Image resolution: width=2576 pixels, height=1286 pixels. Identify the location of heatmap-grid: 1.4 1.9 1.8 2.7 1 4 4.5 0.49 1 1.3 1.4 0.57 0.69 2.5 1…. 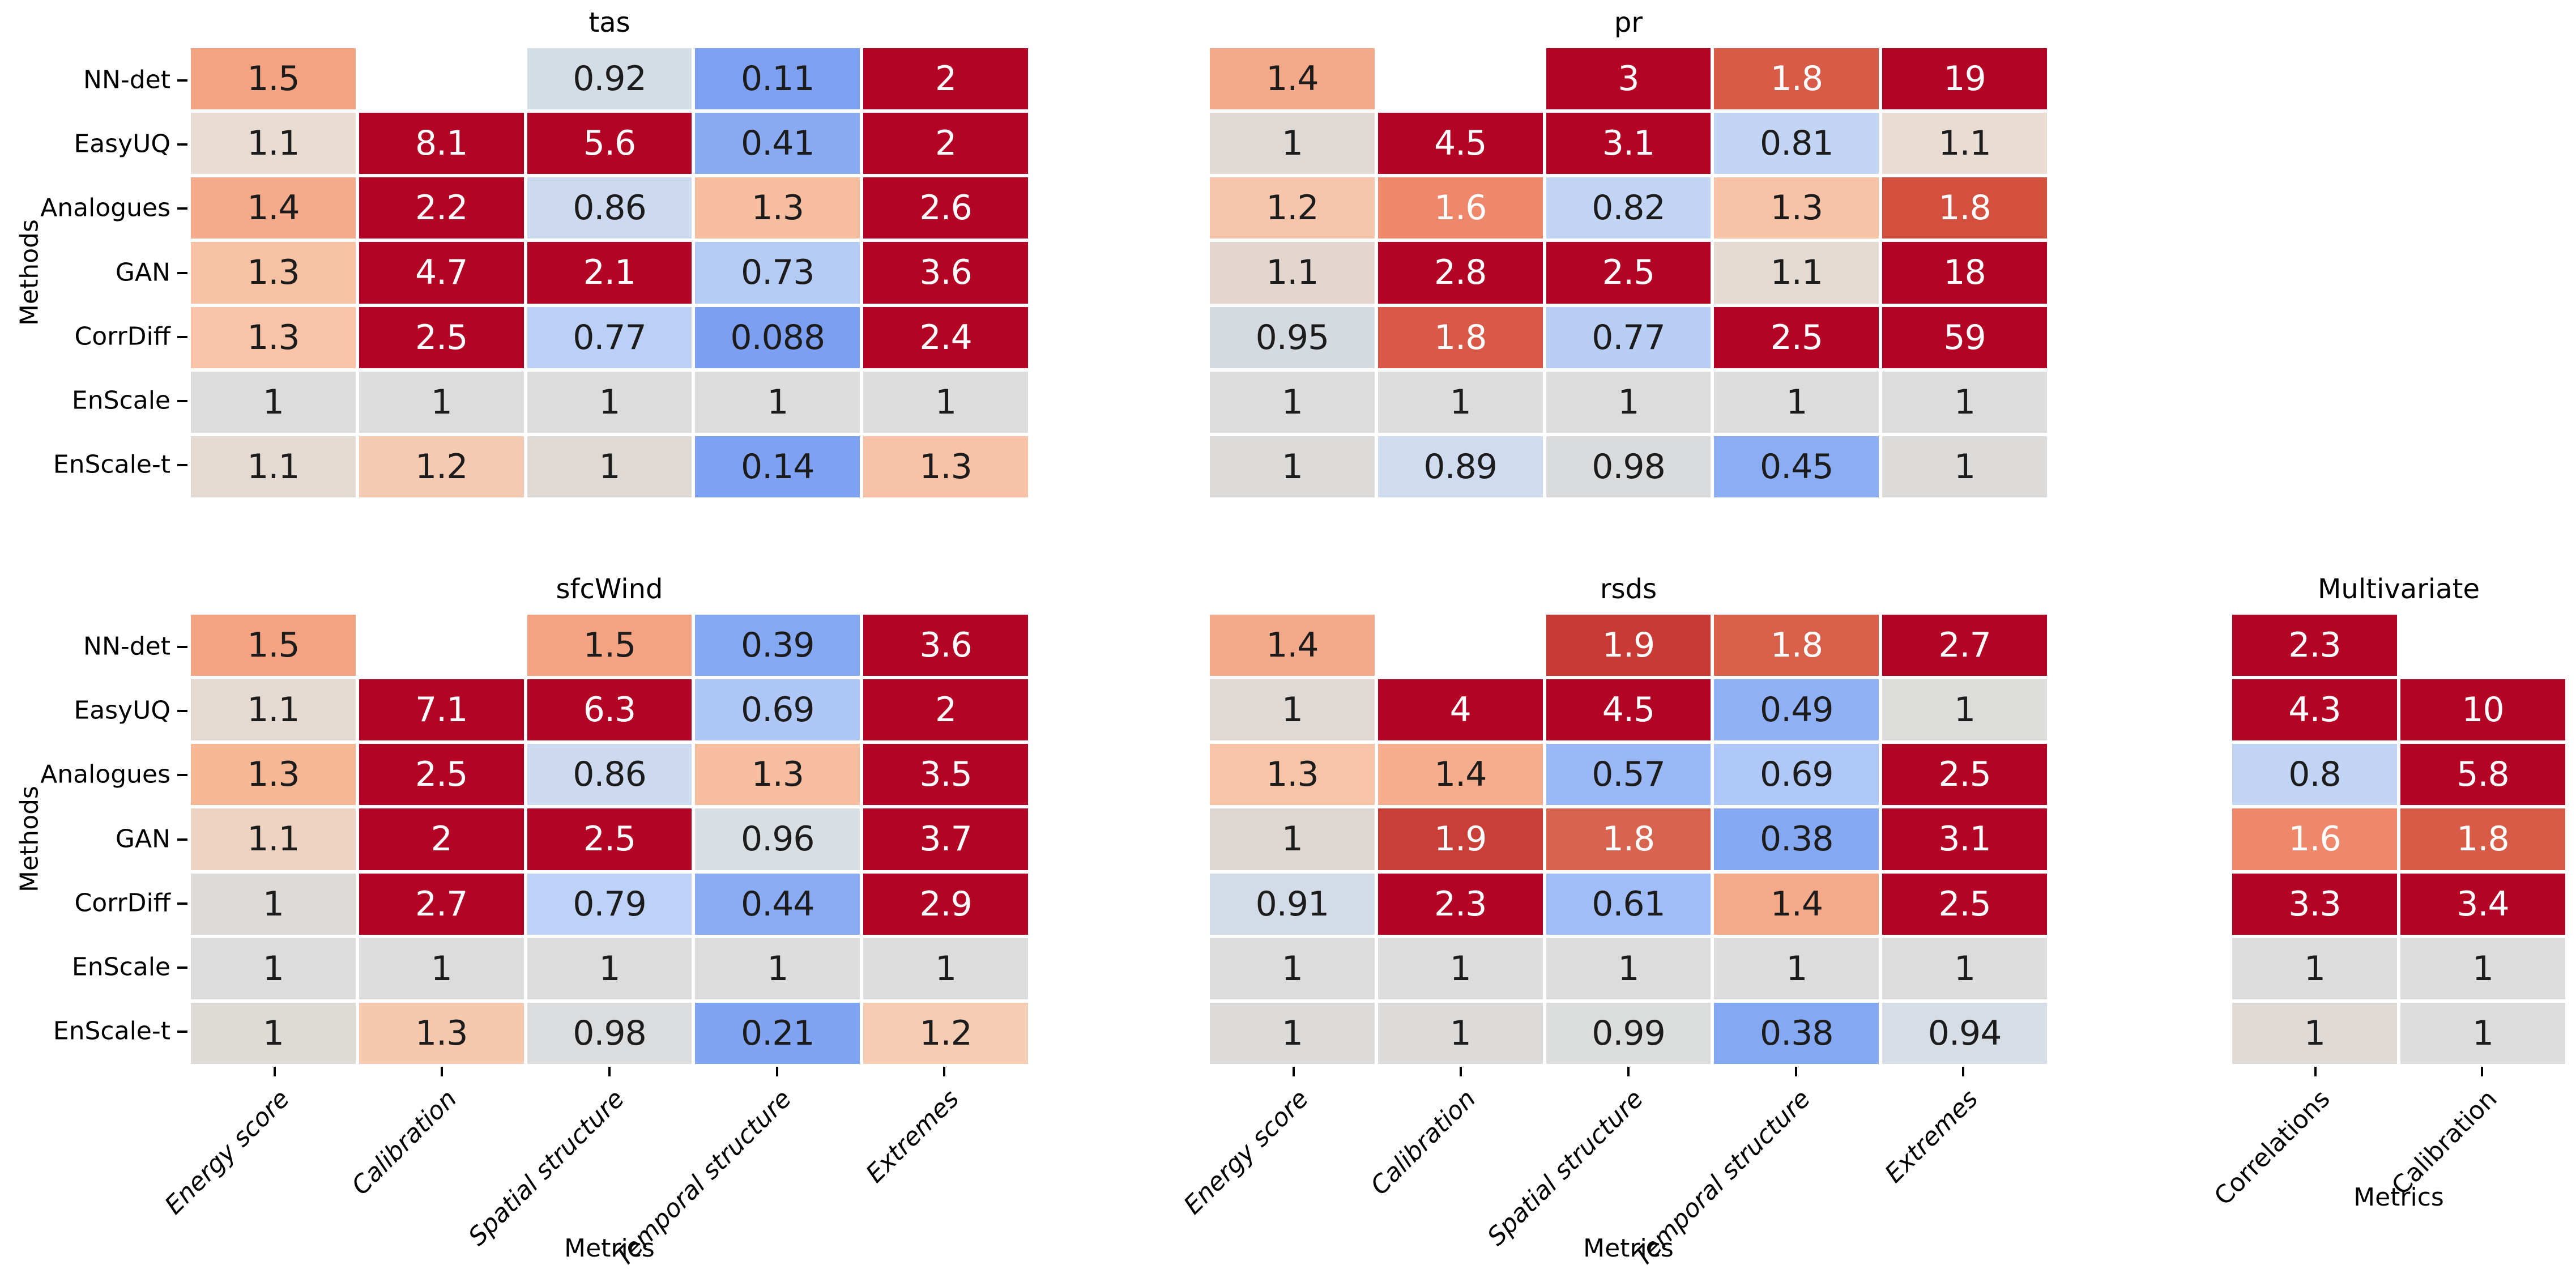
(1628, 839).